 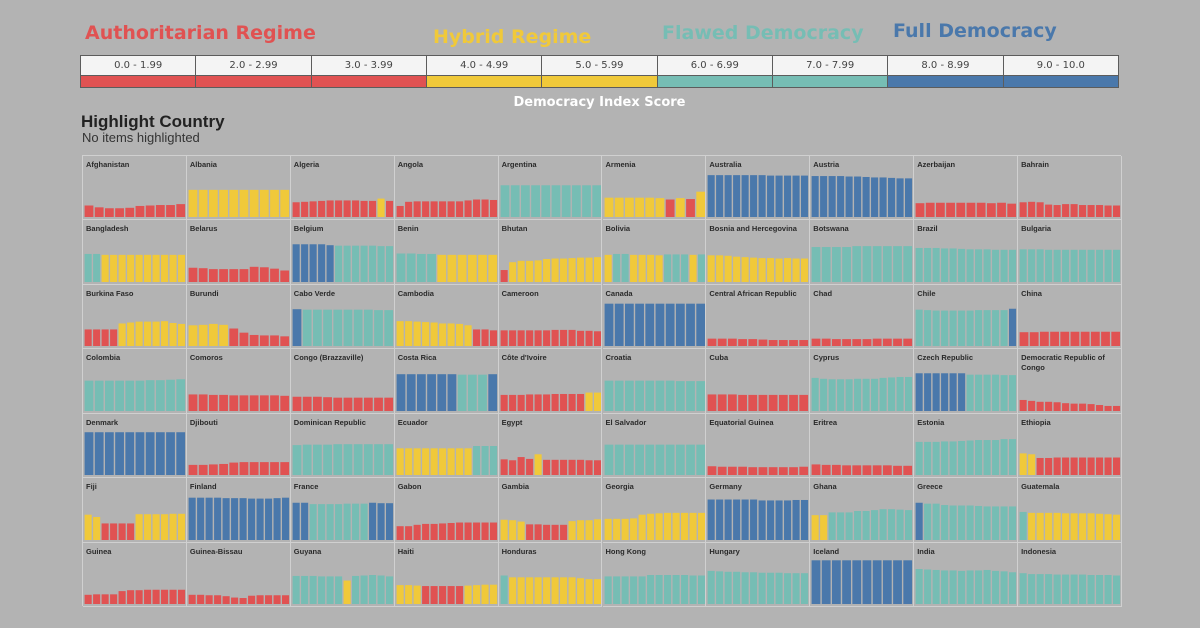 What do you see at coordinates (135, 381) in the screenshot?
I see `country-cell: Colombia` at bounding box center [135, 381].